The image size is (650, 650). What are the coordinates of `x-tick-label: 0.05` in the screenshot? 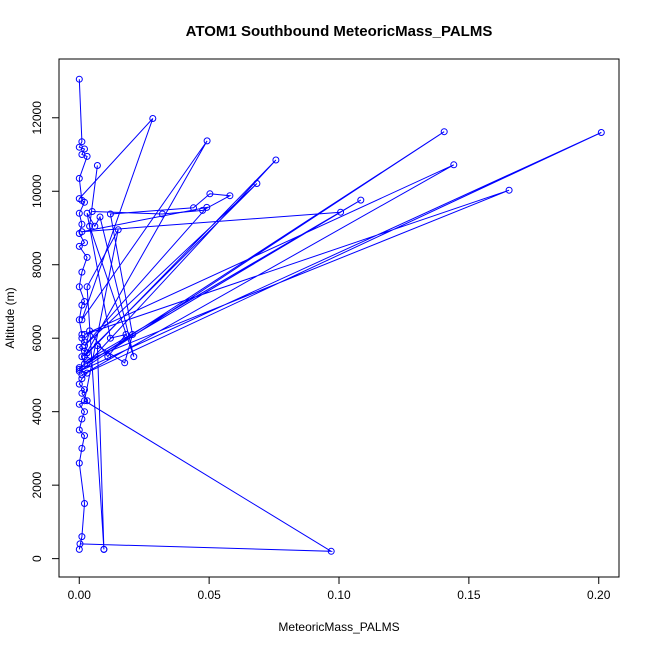 It's located at (209, 595).